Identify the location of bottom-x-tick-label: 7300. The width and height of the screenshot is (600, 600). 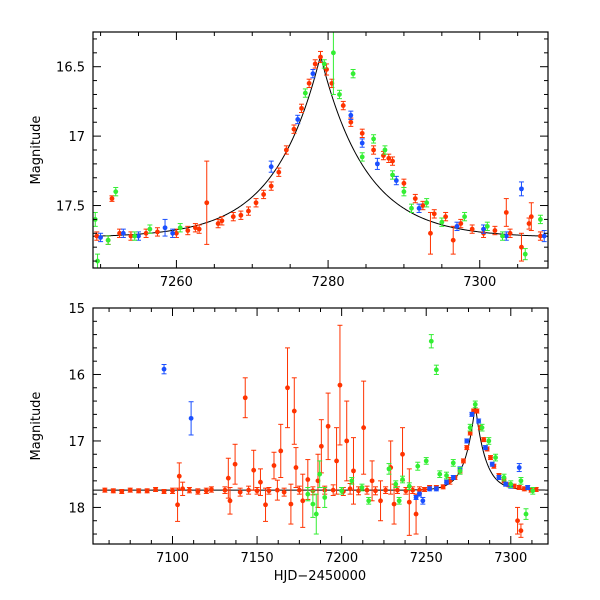
(510, 558).